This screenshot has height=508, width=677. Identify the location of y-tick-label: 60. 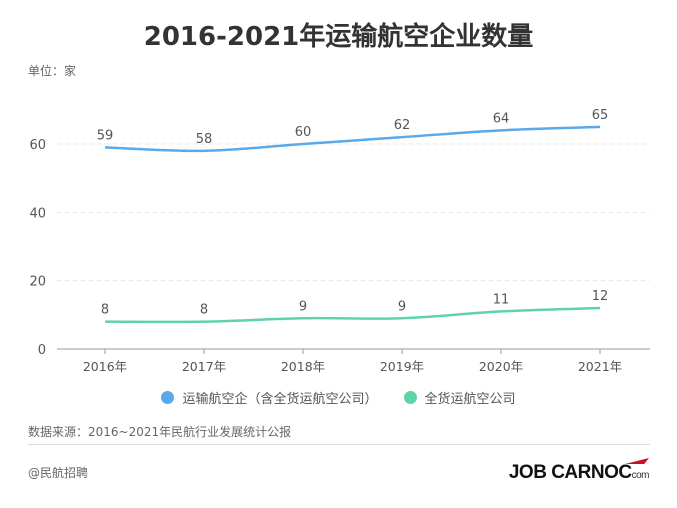
(37, 145).